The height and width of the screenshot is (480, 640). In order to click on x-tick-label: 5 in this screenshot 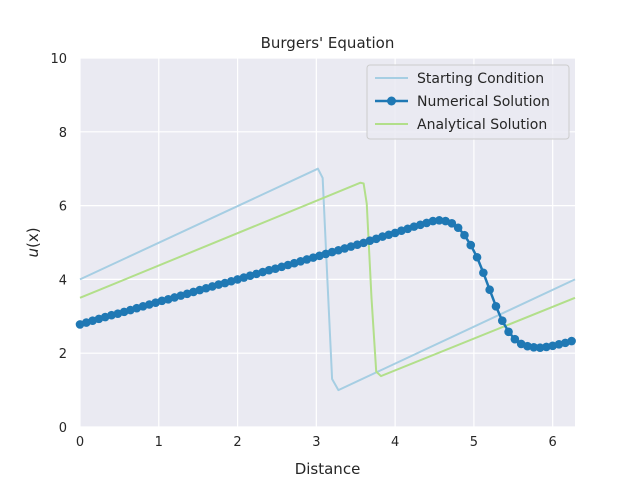, I will do `click(474, 442)`.